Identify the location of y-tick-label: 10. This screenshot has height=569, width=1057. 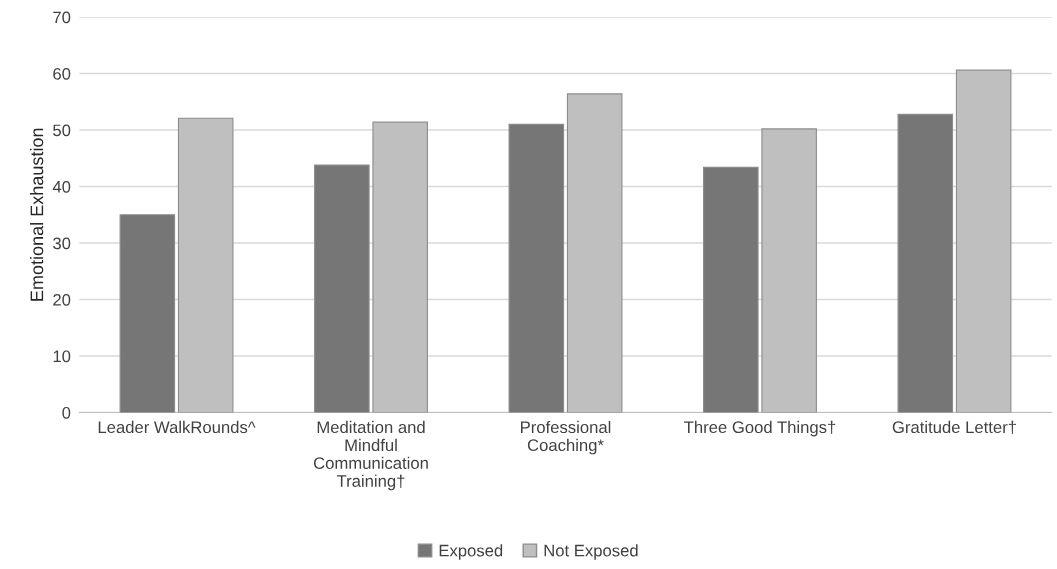
(62, 356).